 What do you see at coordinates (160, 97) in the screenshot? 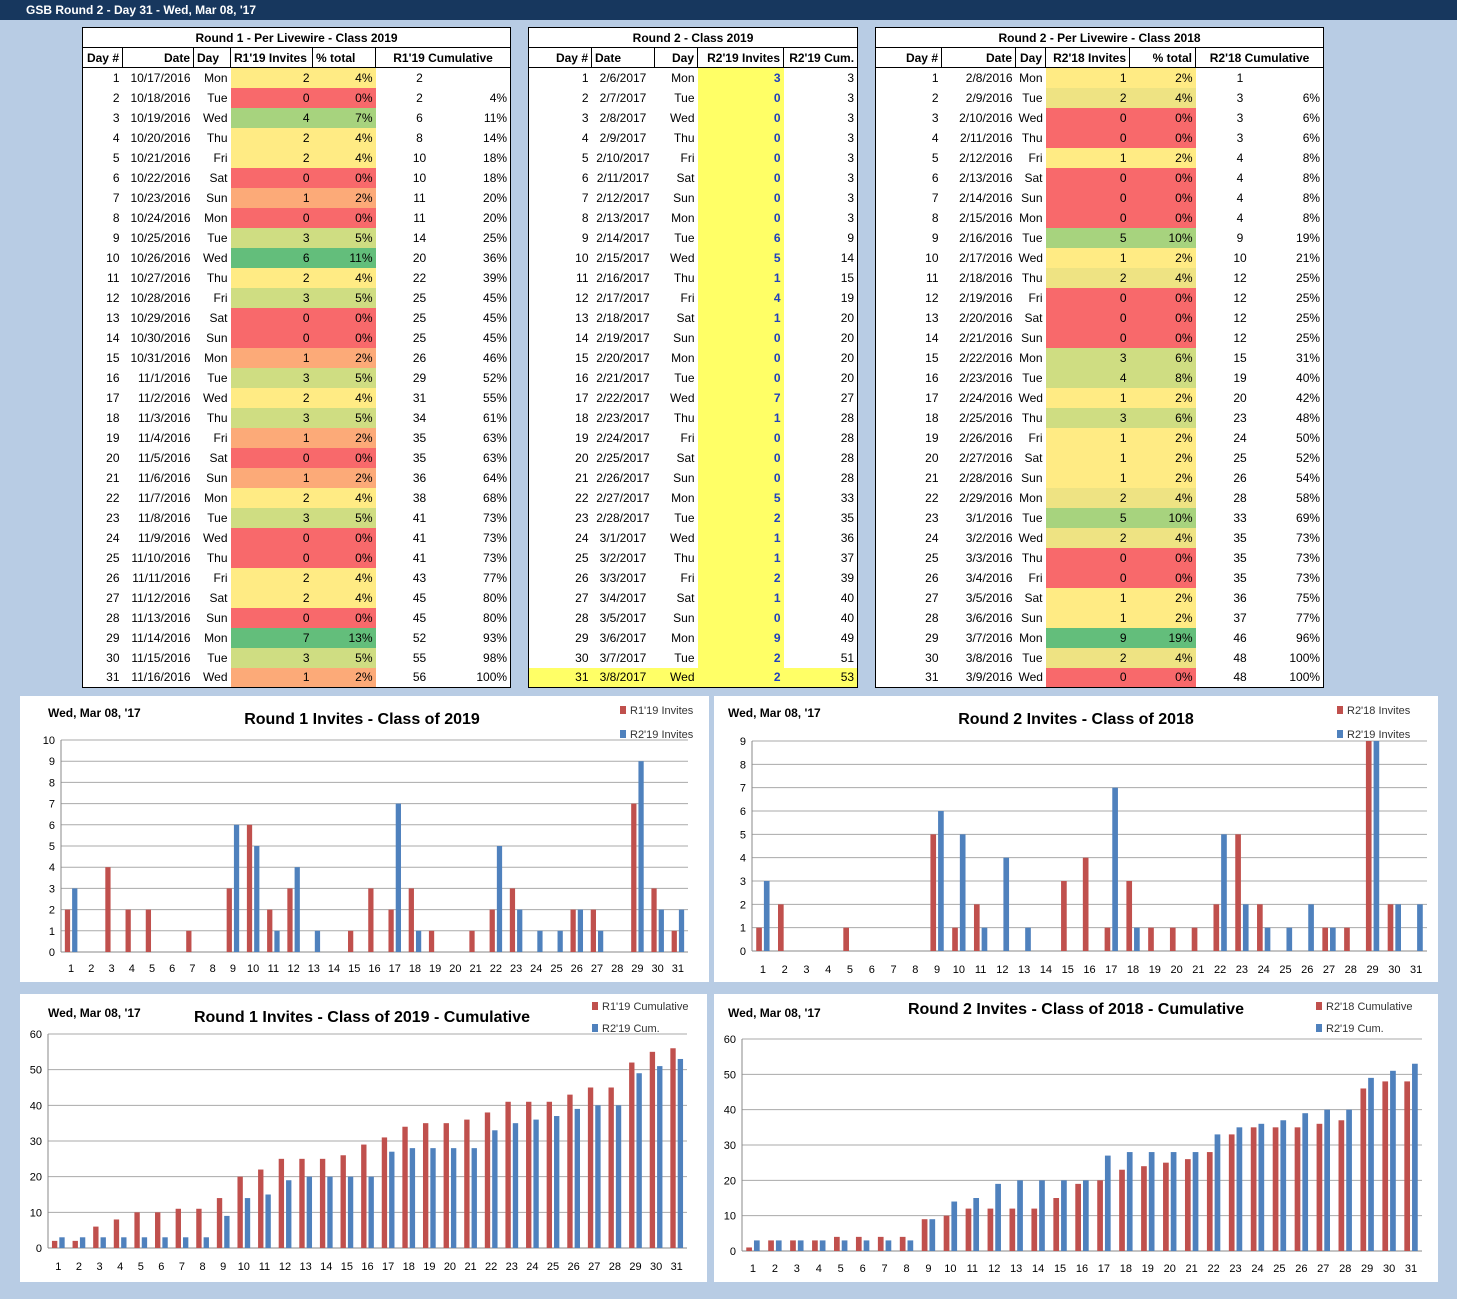
I see `cell-date: 10/18/2016` at bounding box center [160, 97].